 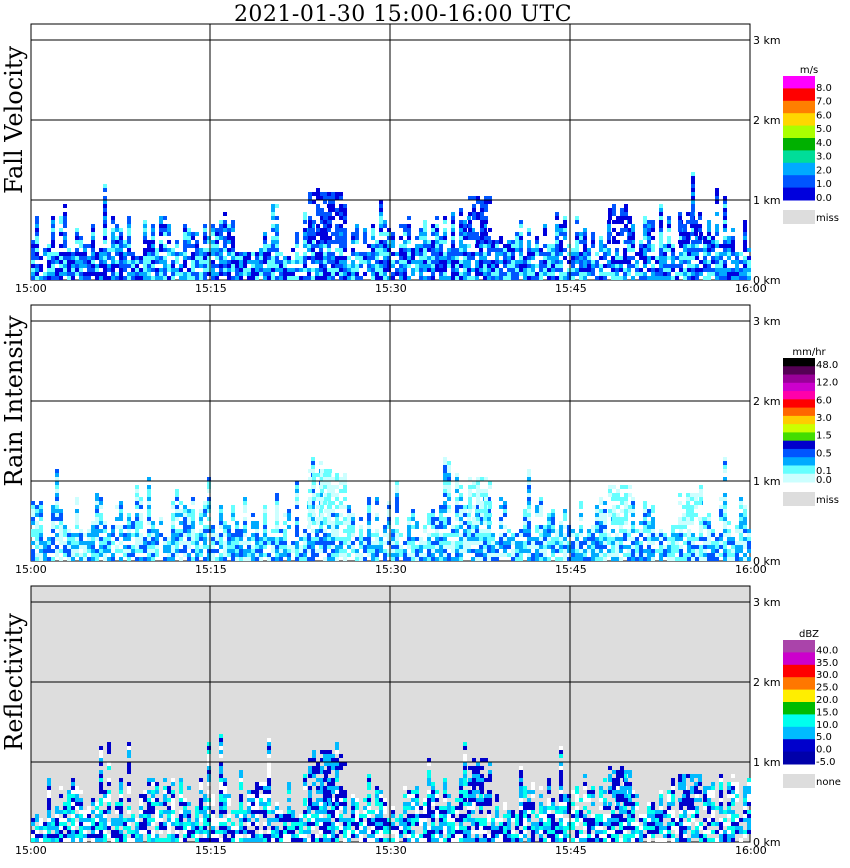 What do you see at coordinates (391, 788) in the screenshot?
I see `echo-field` at bounding box center [391, 788].